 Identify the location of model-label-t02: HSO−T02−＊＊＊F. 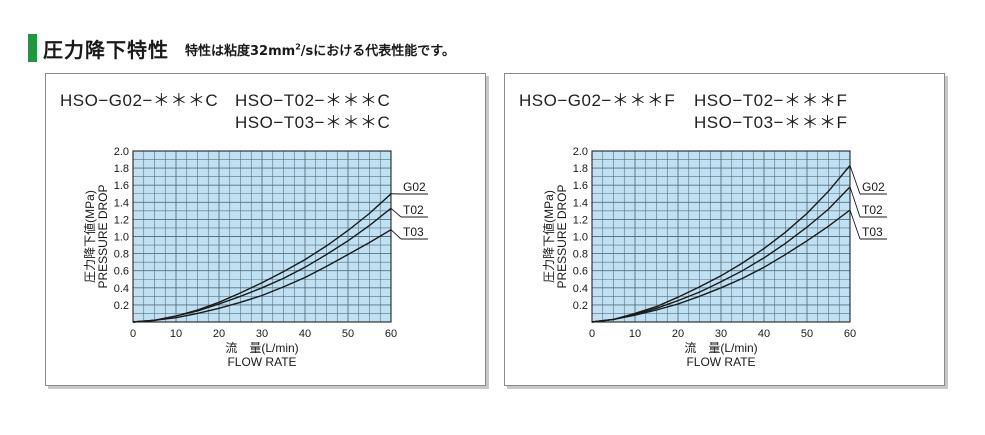
(771, 100).